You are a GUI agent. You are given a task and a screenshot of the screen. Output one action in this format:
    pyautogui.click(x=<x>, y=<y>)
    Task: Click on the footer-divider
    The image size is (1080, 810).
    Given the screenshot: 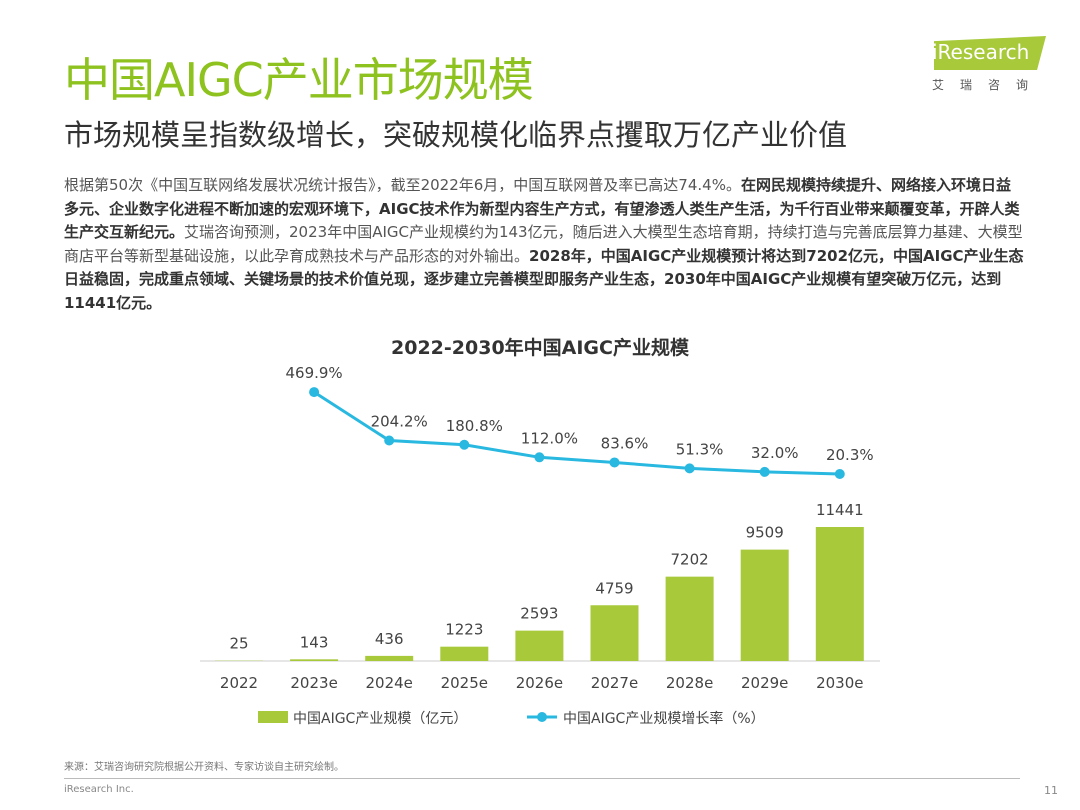 What is the action you would take?
    pyautogui.click(x=542, y=778)
    